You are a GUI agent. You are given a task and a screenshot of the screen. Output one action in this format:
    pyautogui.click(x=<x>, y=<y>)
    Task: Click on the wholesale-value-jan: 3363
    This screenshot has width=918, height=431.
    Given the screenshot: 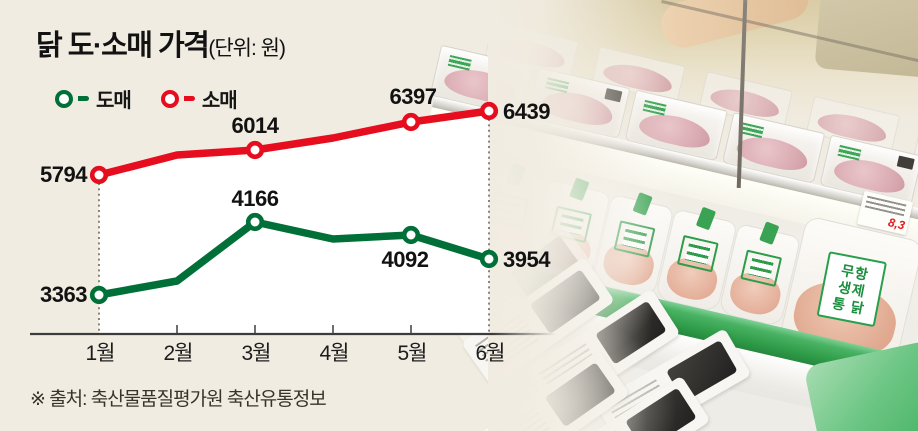 What is the action you would take?
    pyautogui.click(x=63, y=294)
    